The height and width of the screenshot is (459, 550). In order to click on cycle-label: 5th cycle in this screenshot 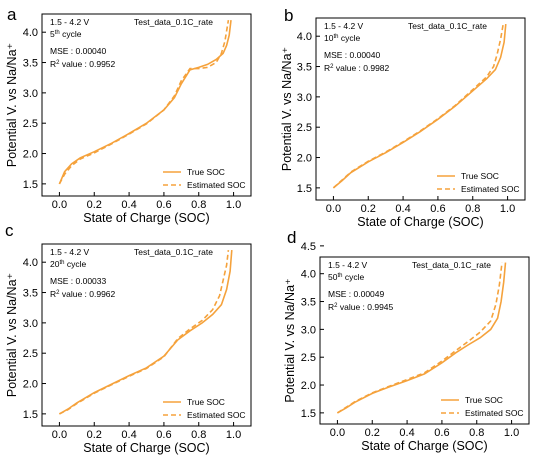, I will do `click(66, 34)`.